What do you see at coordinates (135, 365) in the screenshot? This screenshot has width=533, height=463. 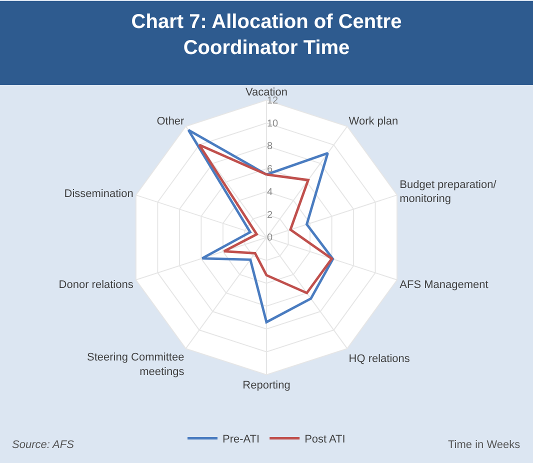 I see `spoke-label: Steering Committee meetings` at bounding box center [135, 365].